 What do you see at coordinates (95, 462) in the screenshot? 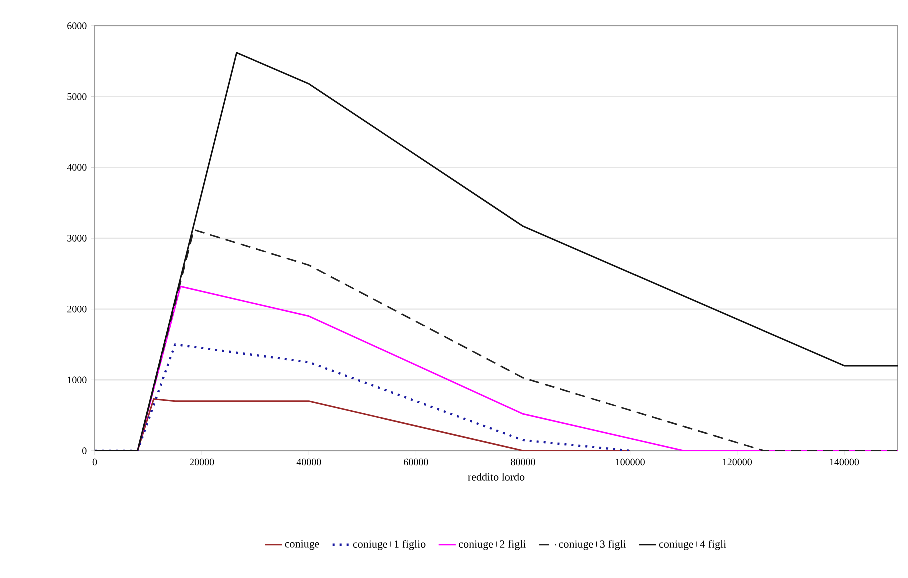
I see `x-tick-label: 0` at bounding box center [95, 462].